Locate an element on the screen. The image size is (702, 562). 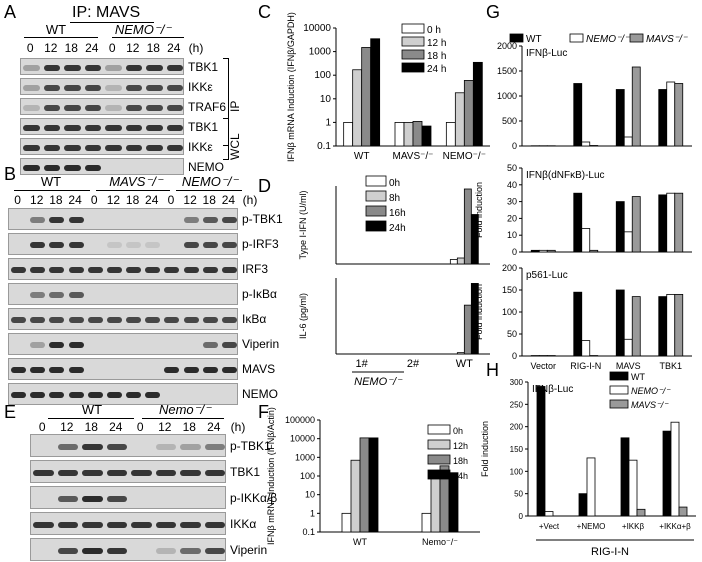
G1-ytick-label-3: 1500 is located at coordinates (507, 71).